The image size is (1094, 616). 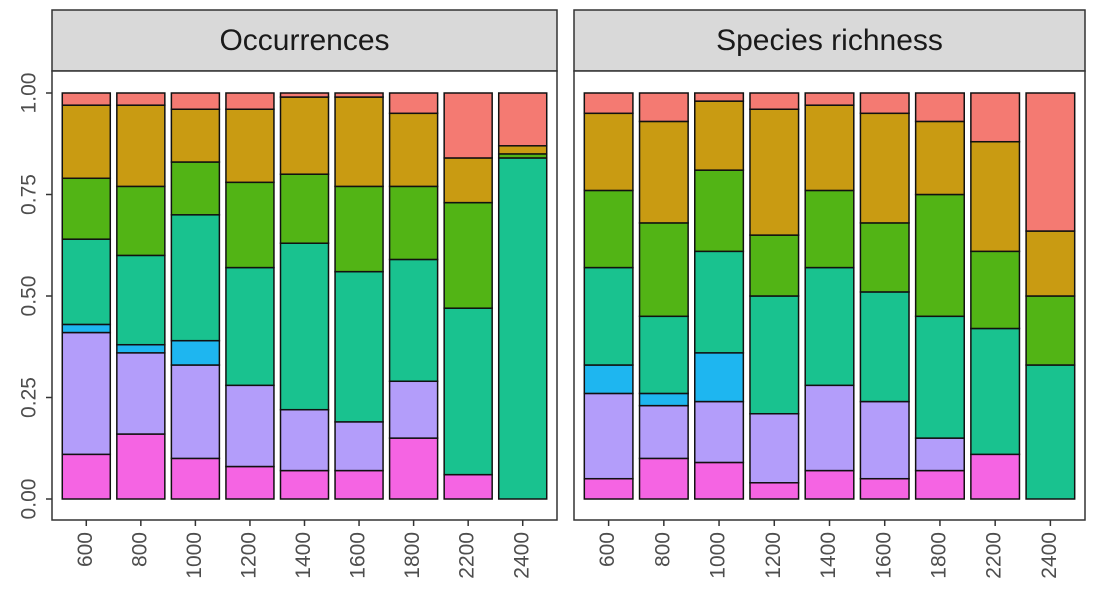 I want to click on y-tick-label: 0.75, so click(x=29, y=194).